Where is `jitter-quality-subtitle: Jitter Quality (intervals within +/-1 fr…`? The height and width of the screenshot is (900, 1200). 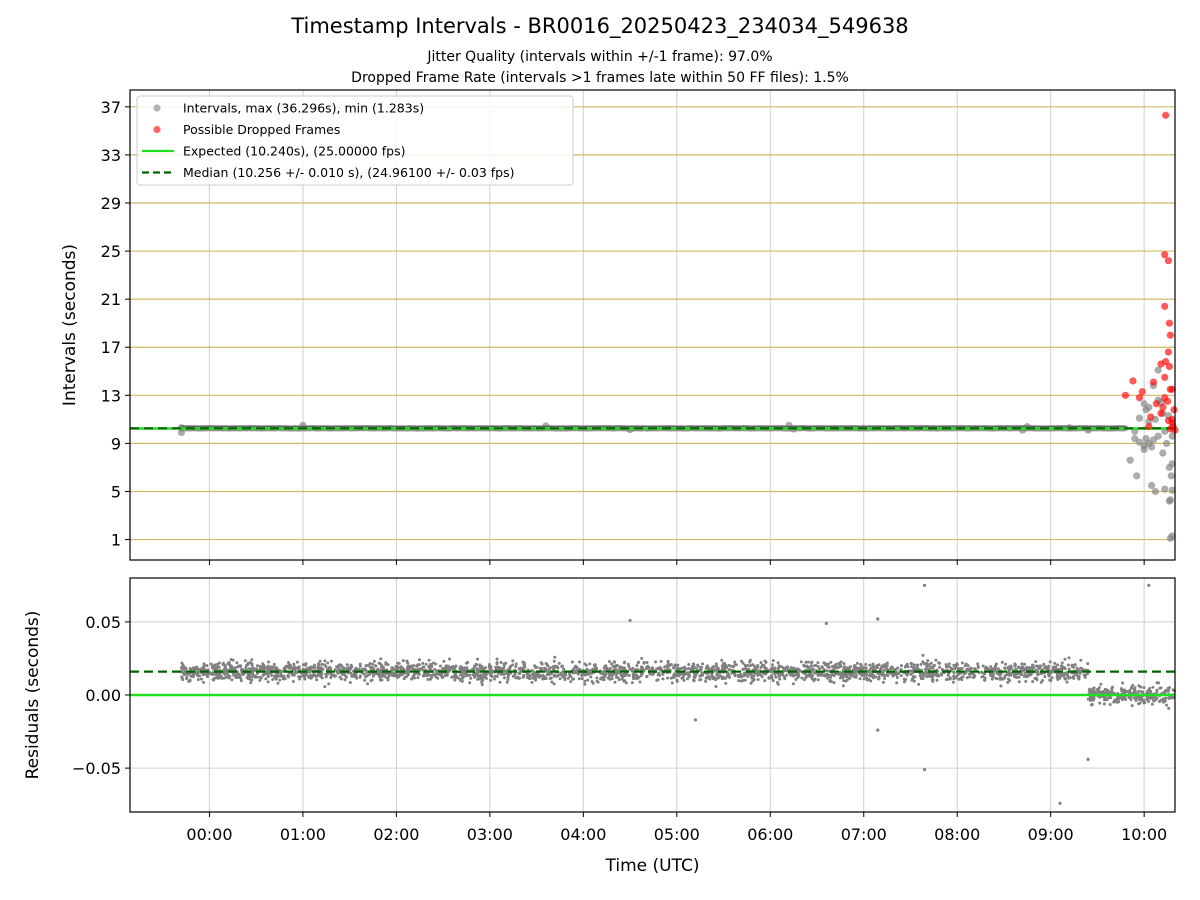 jitter-quality-subtitle: Jitter Quality (intervals within +/-1 fr… is located at coordinates (600, 57).